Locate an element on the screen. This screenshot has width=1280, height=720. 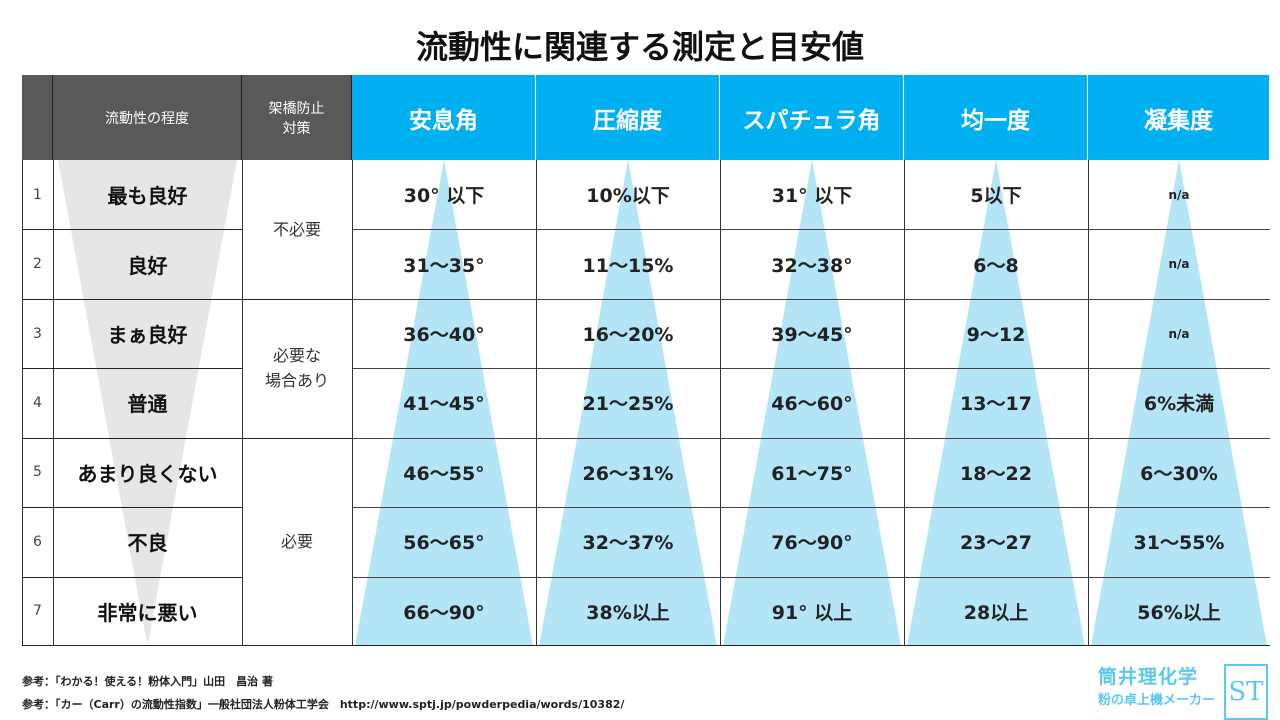
row-level: 不良 is located at coordinates (147, 543).